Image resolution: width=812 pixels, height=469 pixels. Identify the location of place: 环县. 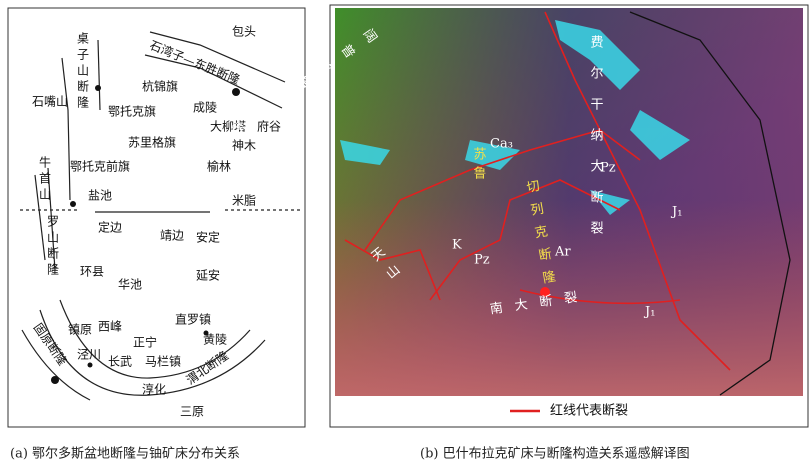
(92, 272).